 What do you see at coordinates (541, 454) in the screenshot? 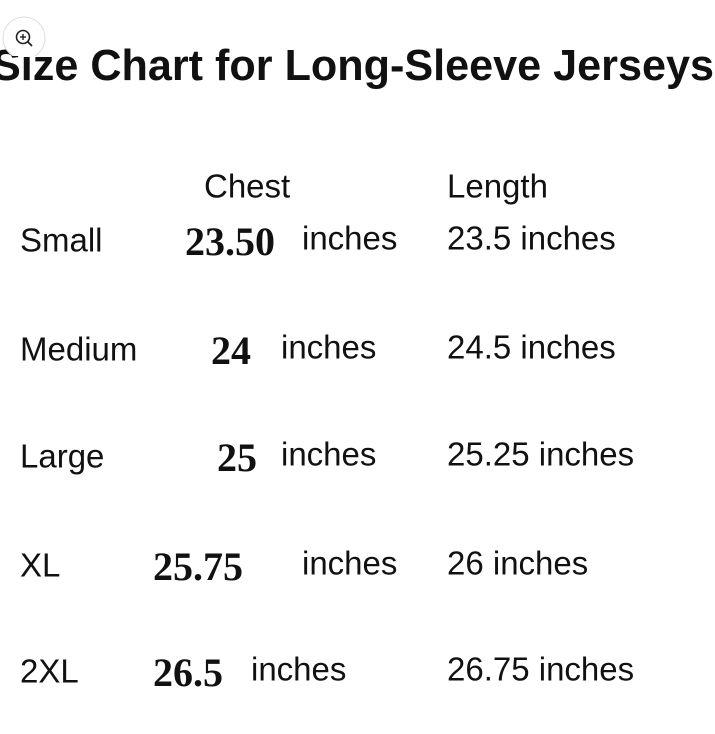
I see `length-value: 25.25 inches` at bounding box center [541, 454].